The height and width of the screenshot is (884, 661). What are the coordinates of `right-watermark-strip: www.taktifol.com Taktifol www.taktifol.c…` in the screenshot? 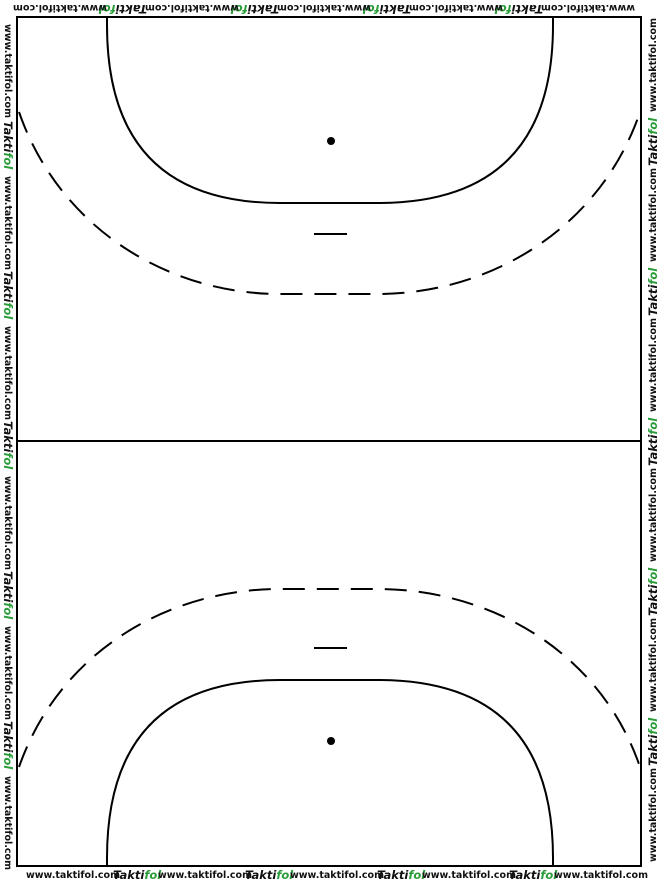 It's located at (653, 440).